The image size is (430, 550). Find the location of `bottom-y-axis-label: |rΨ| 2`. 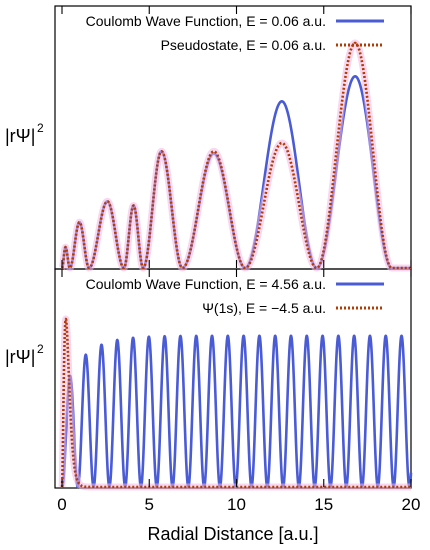

bottom-y-axis-label: |rΨ| 2 is located at coordinates (24, 354).